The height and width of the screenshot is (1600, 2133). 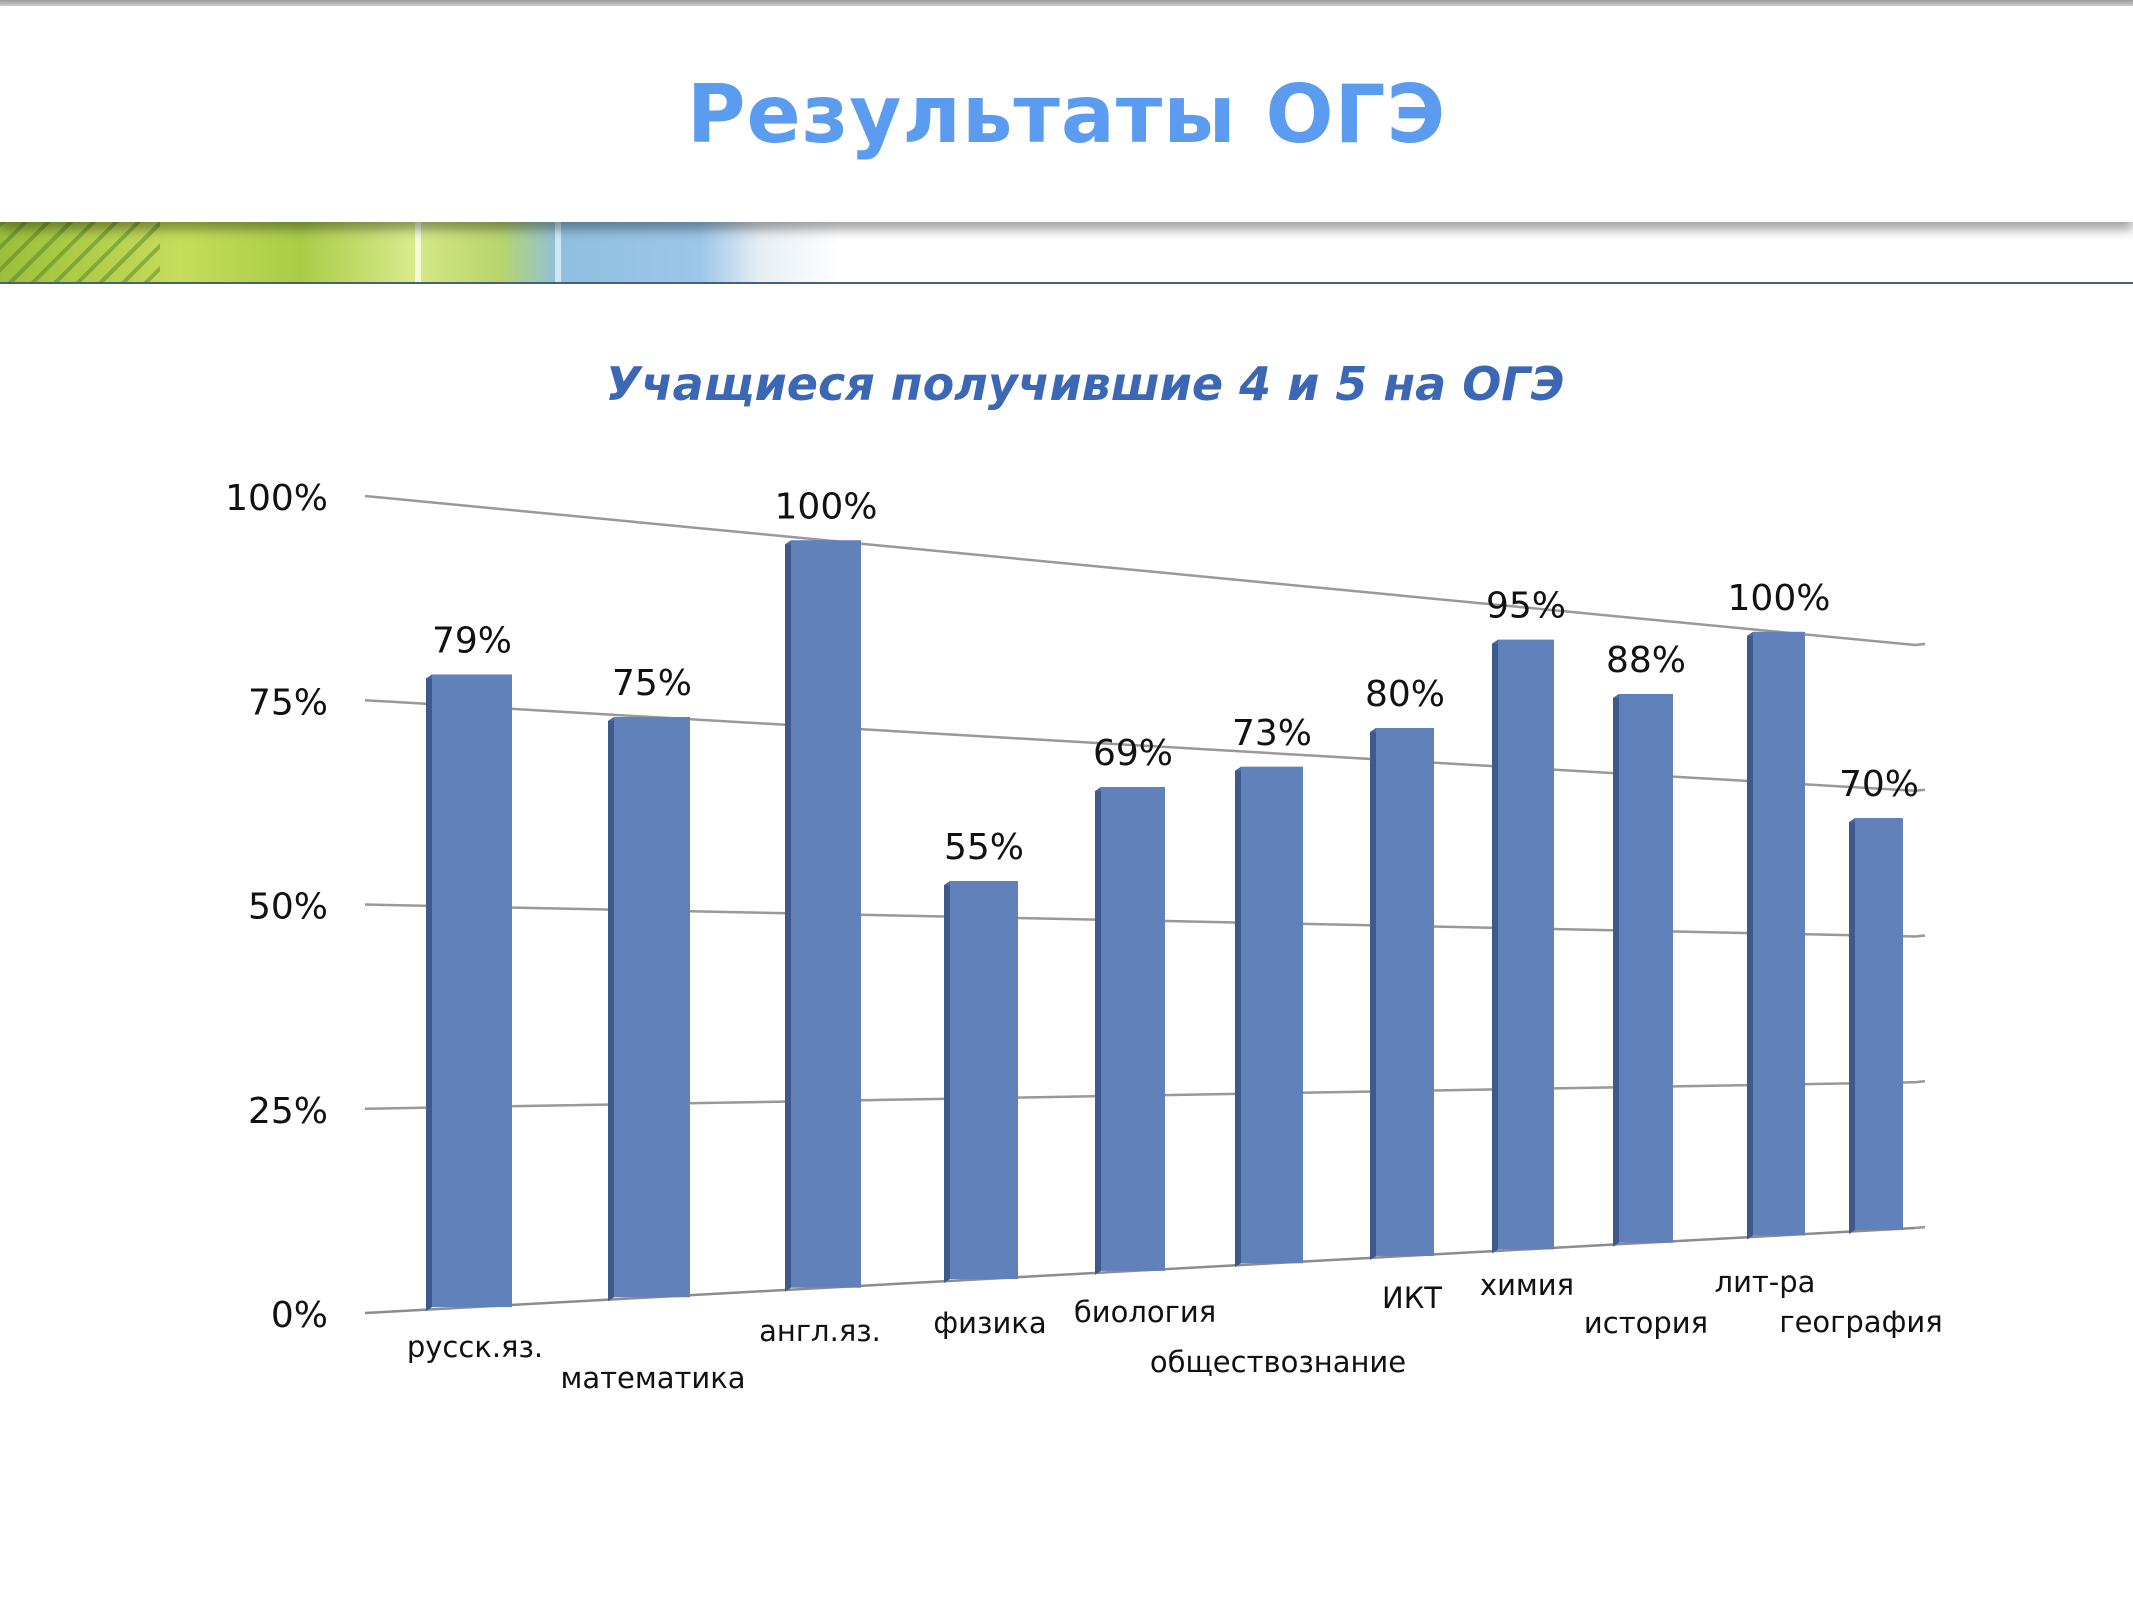 What do you see at coordinates (276, 498) in the screenshot?
I see `y-tick-label: 100%` at bounding box center [276, 498].